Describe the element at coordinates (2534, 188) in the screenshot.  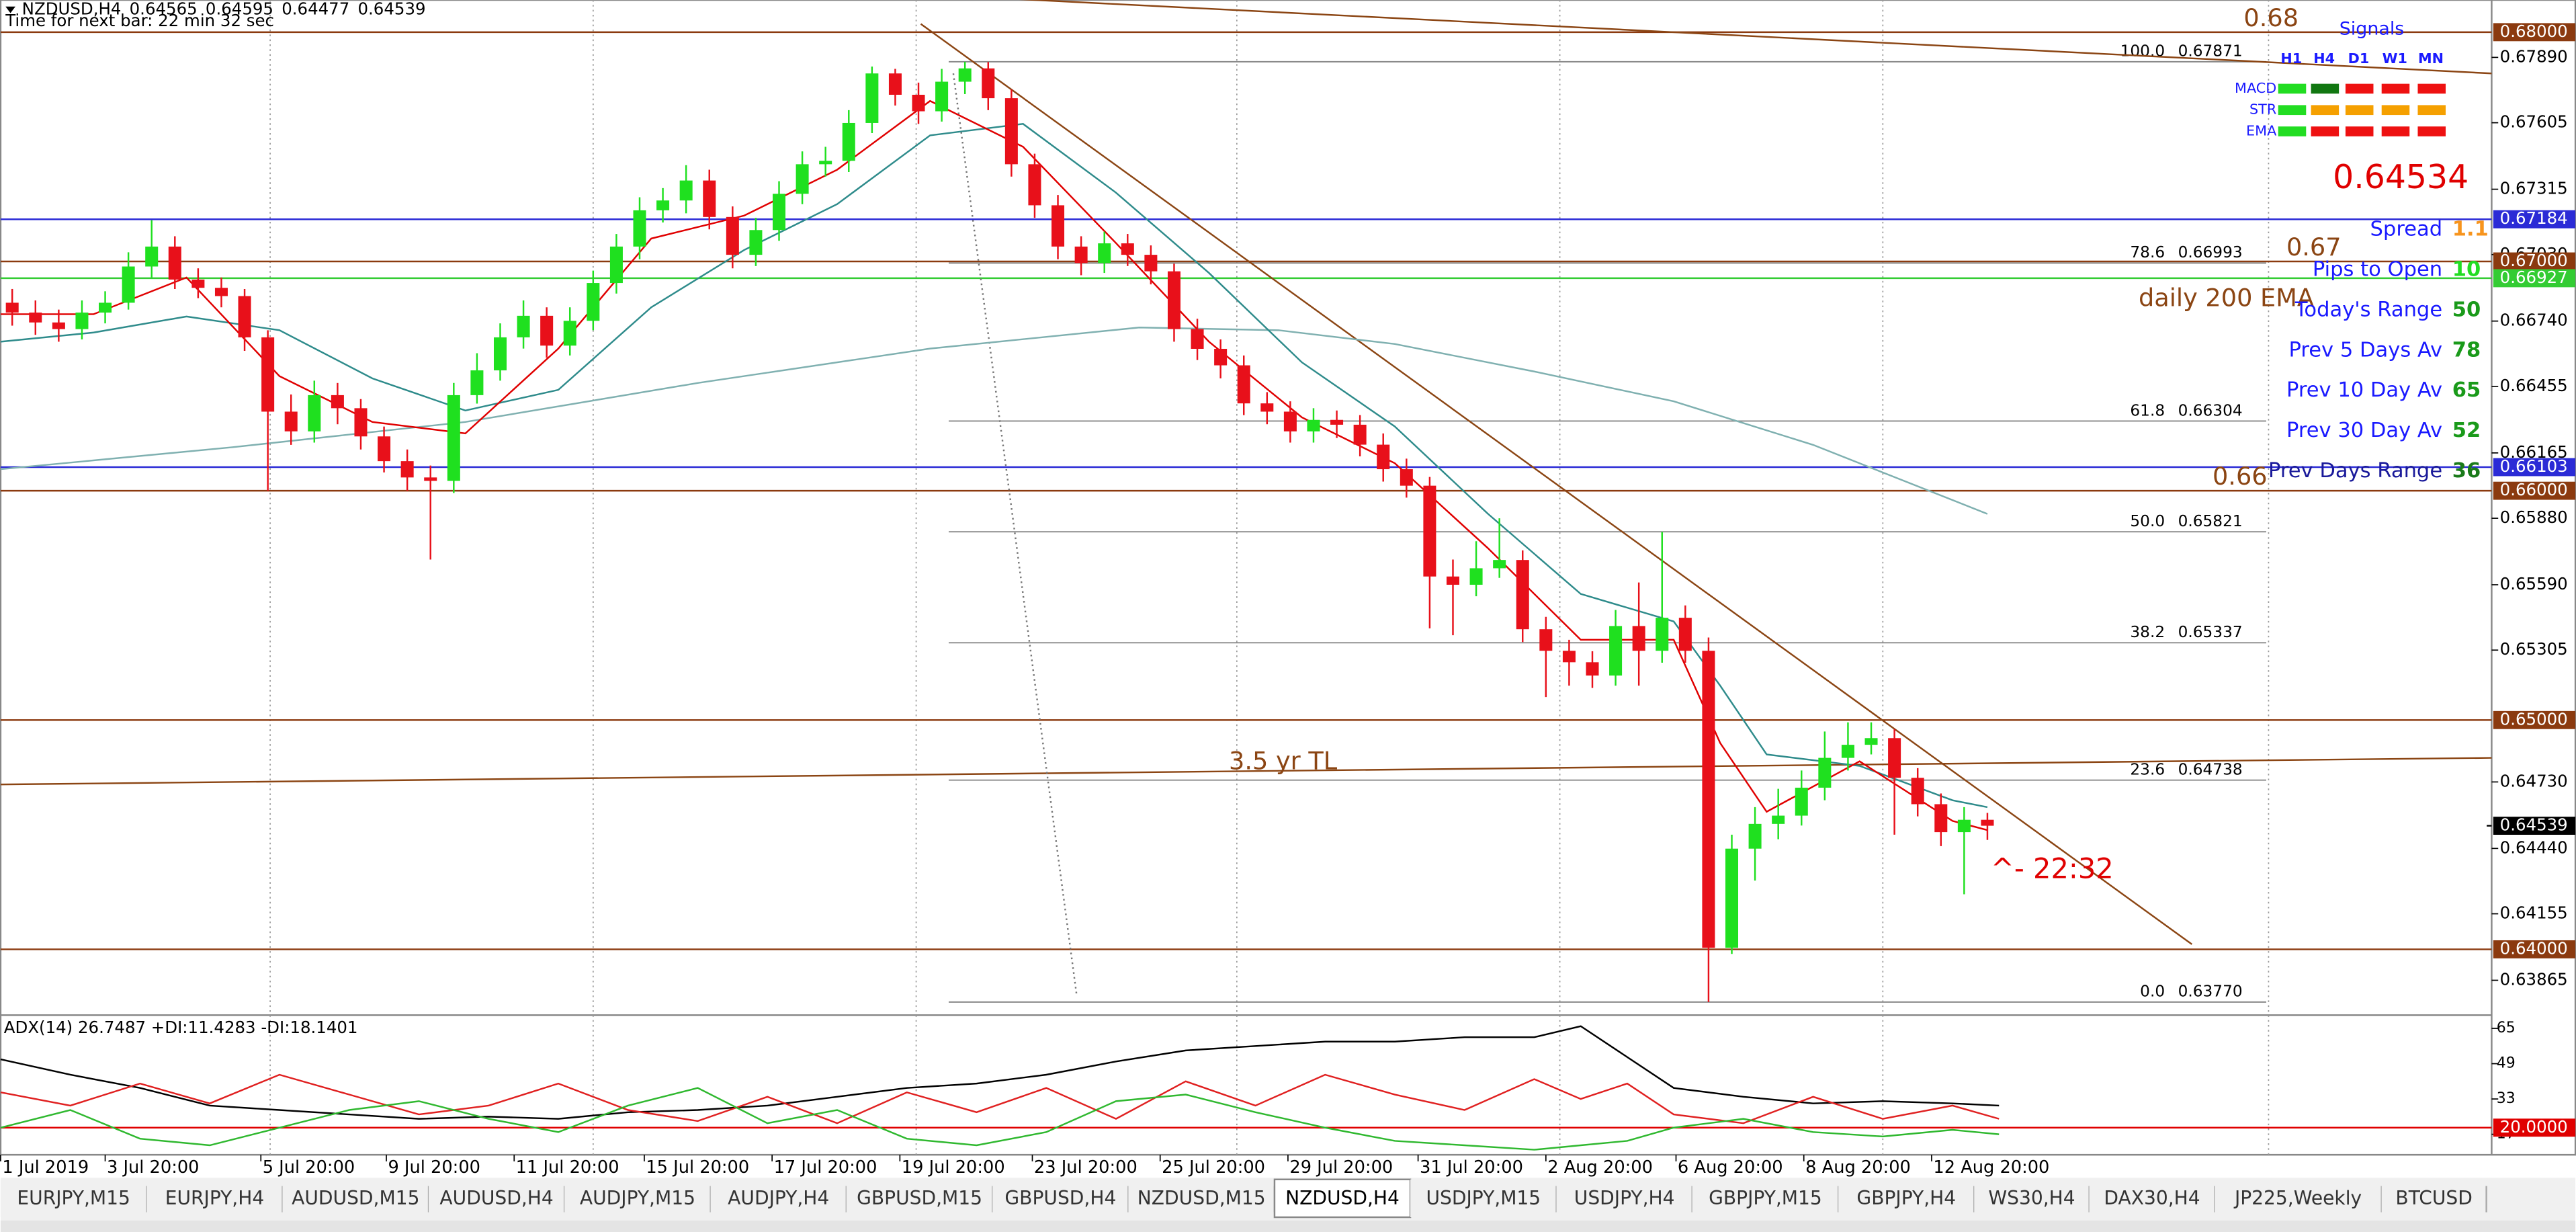
I see `y-tick-label: 0.67315` at that location.